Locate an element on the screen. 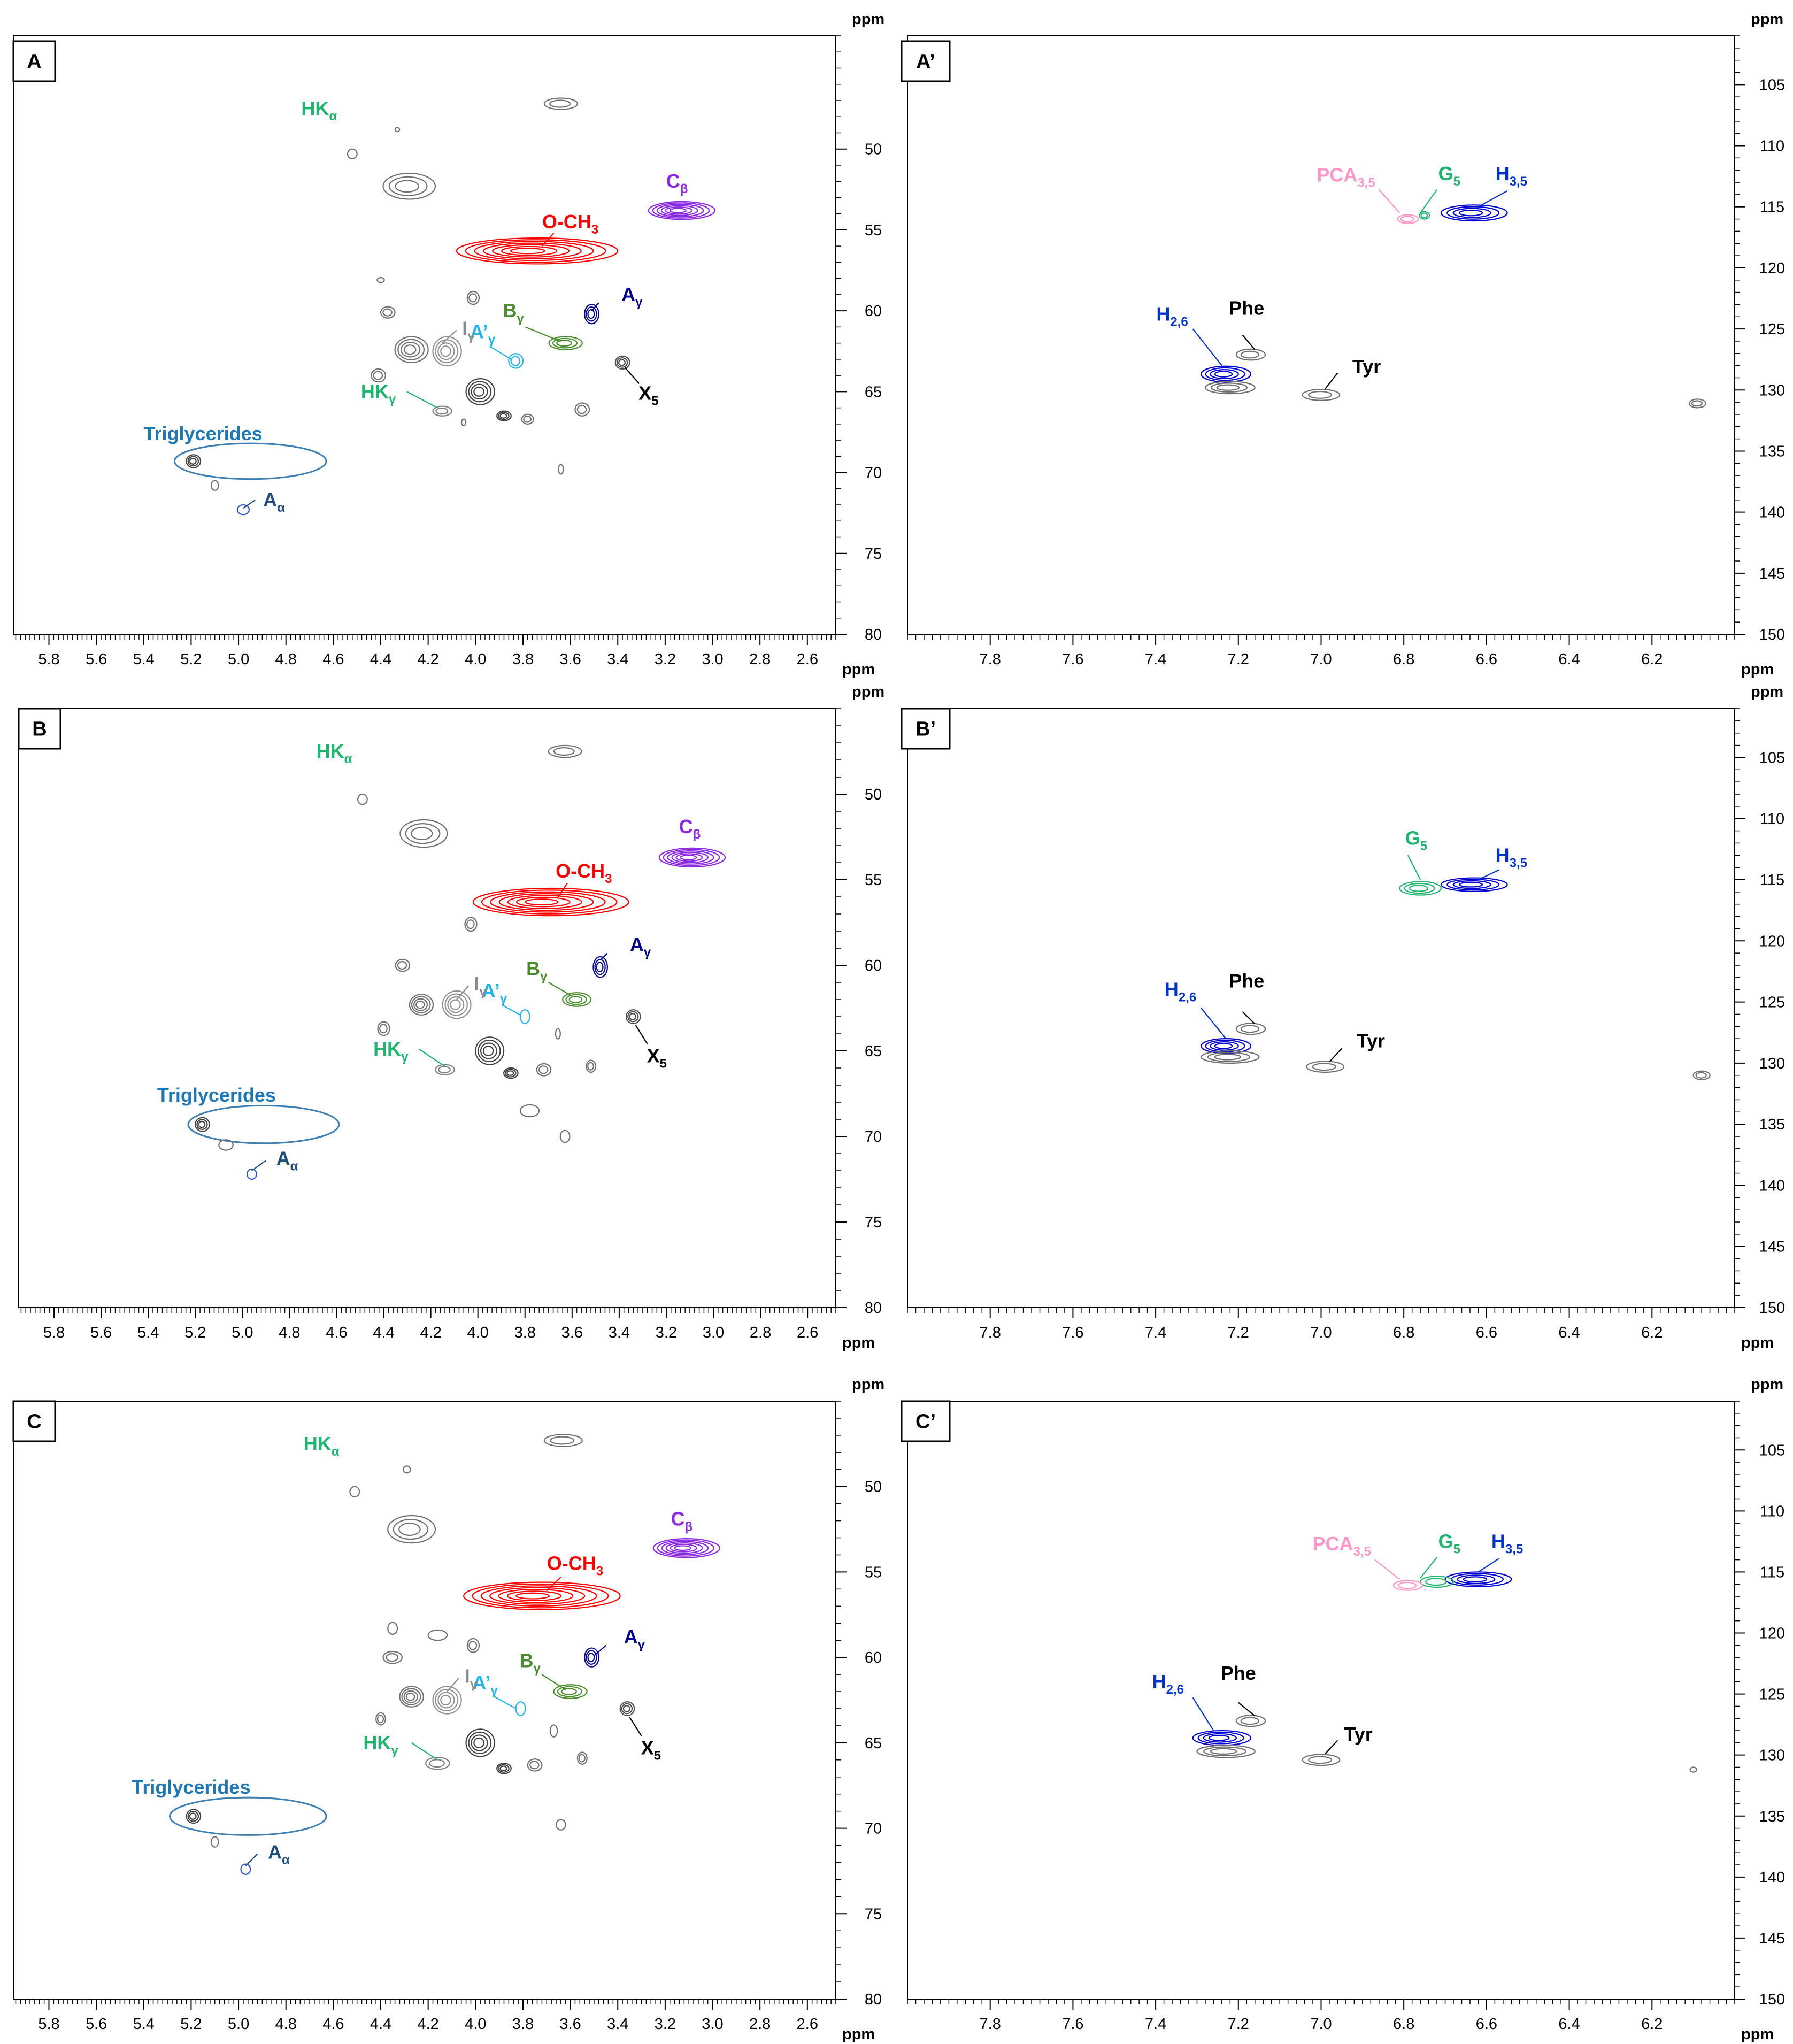  x-tick-label: 6.2 is located at coordinates (1652, 2024).